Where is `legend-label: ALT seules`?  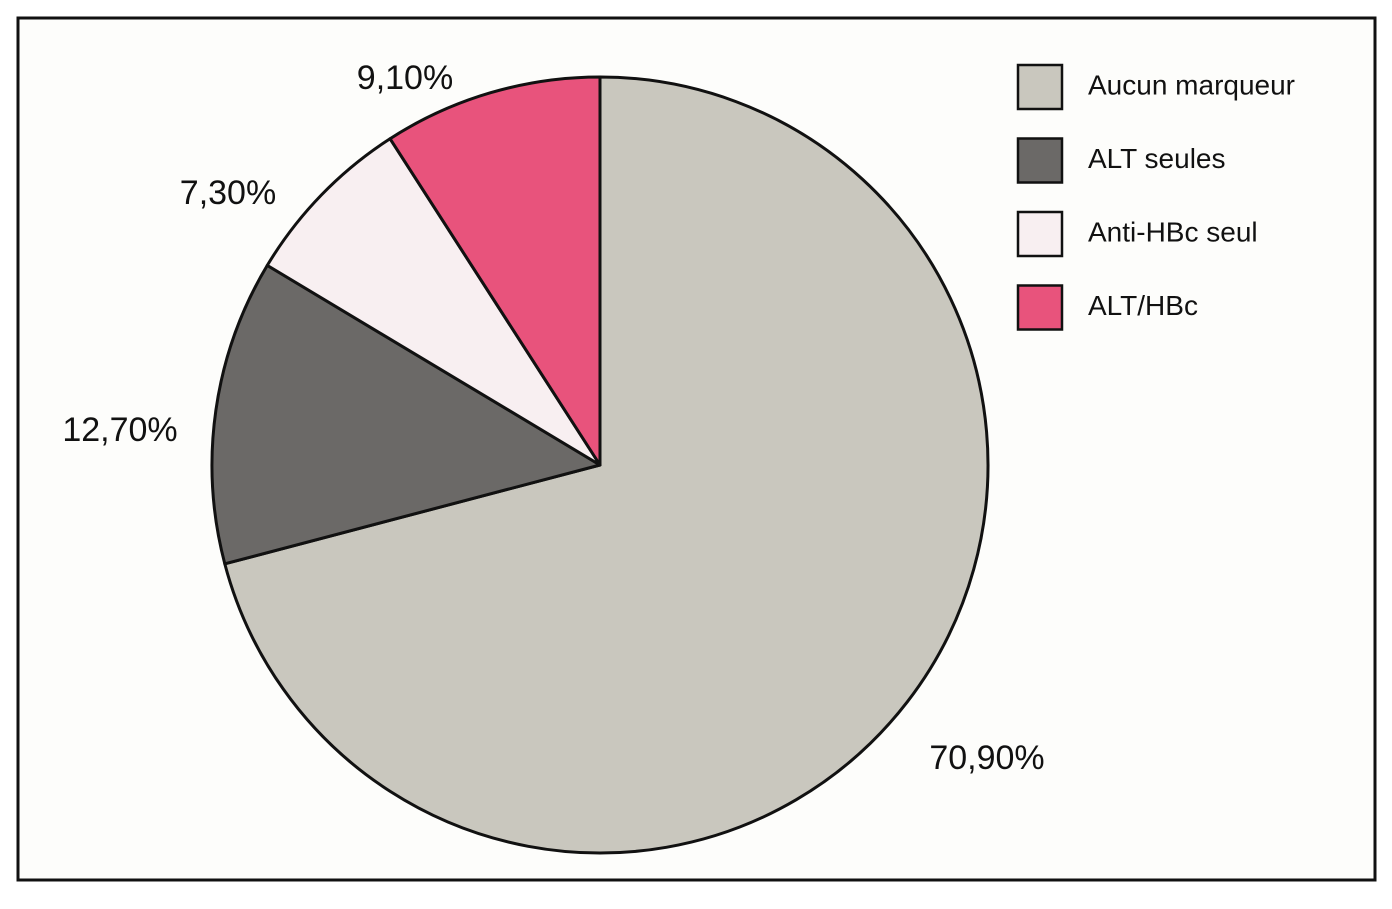
legend-label: ALT seules is located at coordinates (1156, 158).